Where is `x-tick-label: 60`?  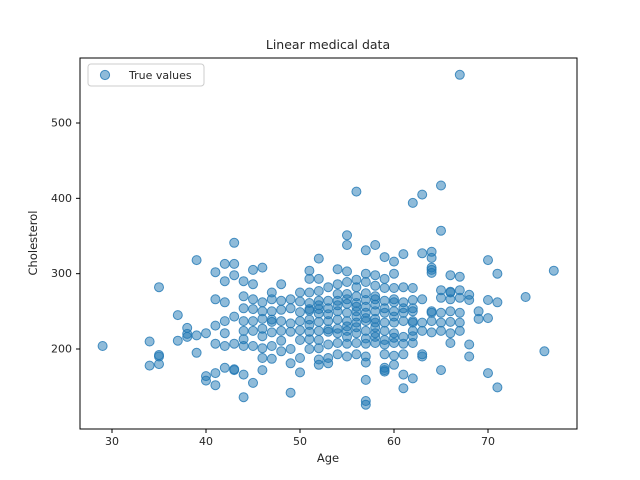
x-tick-label: 60 is located at coordinates (394, 441).